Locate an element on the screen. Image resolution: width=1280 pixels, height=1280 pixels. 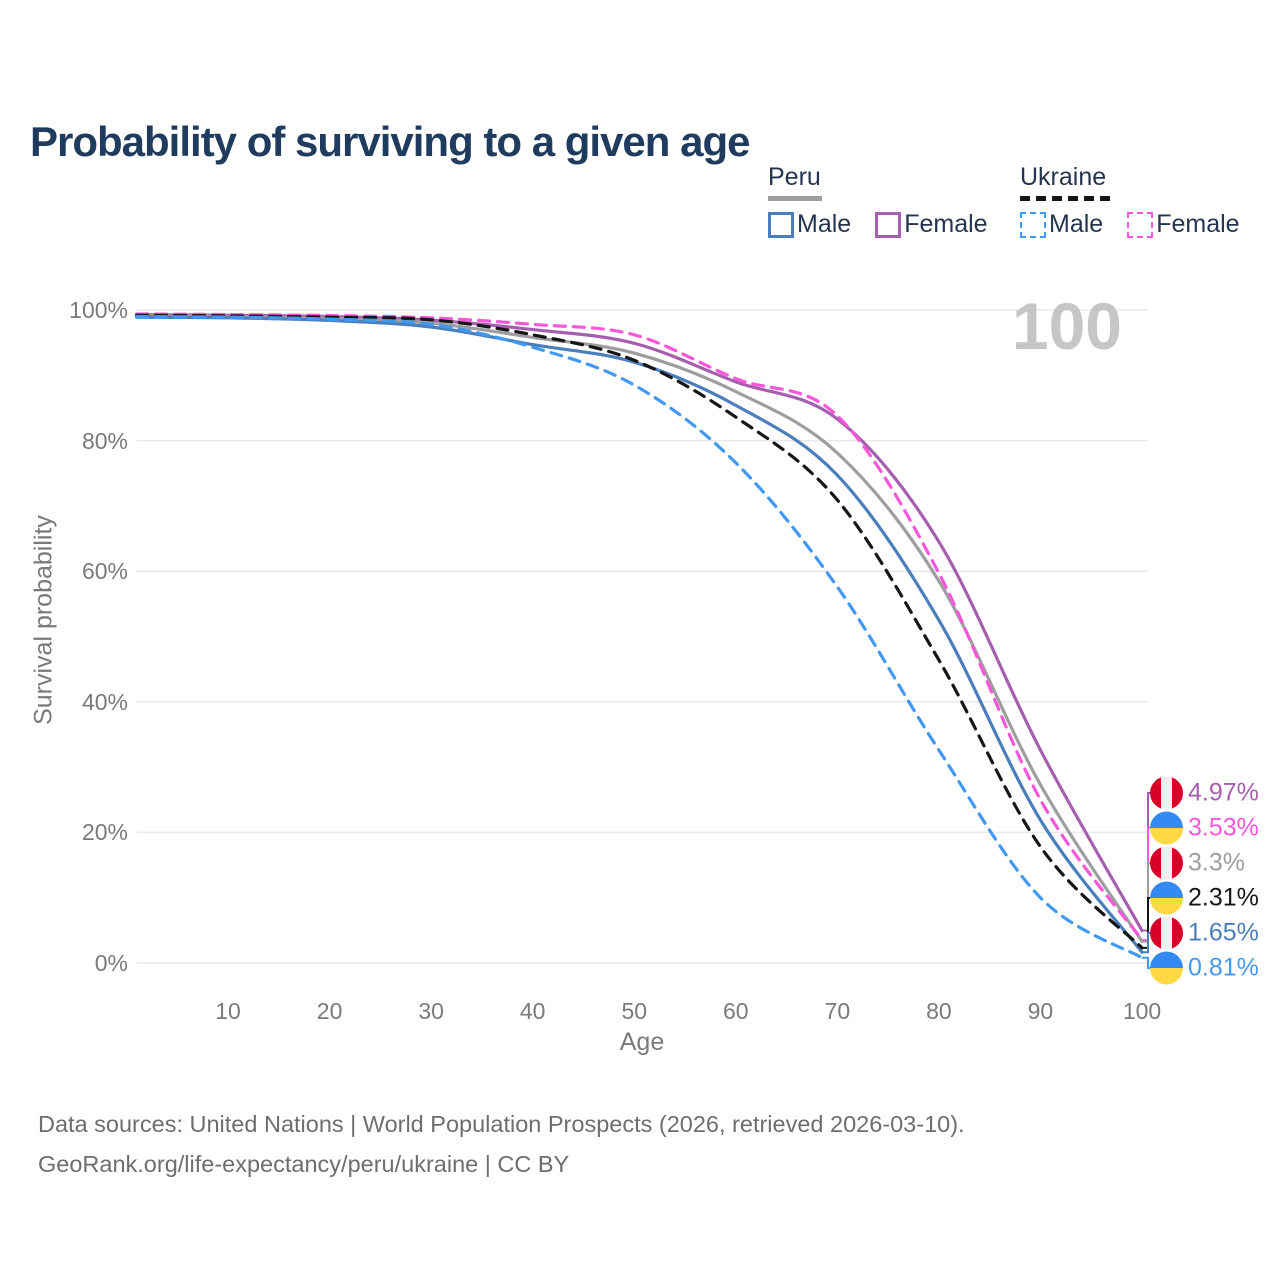
page-title: Probability of surviving to a given age is located at coordinates (390, 142).